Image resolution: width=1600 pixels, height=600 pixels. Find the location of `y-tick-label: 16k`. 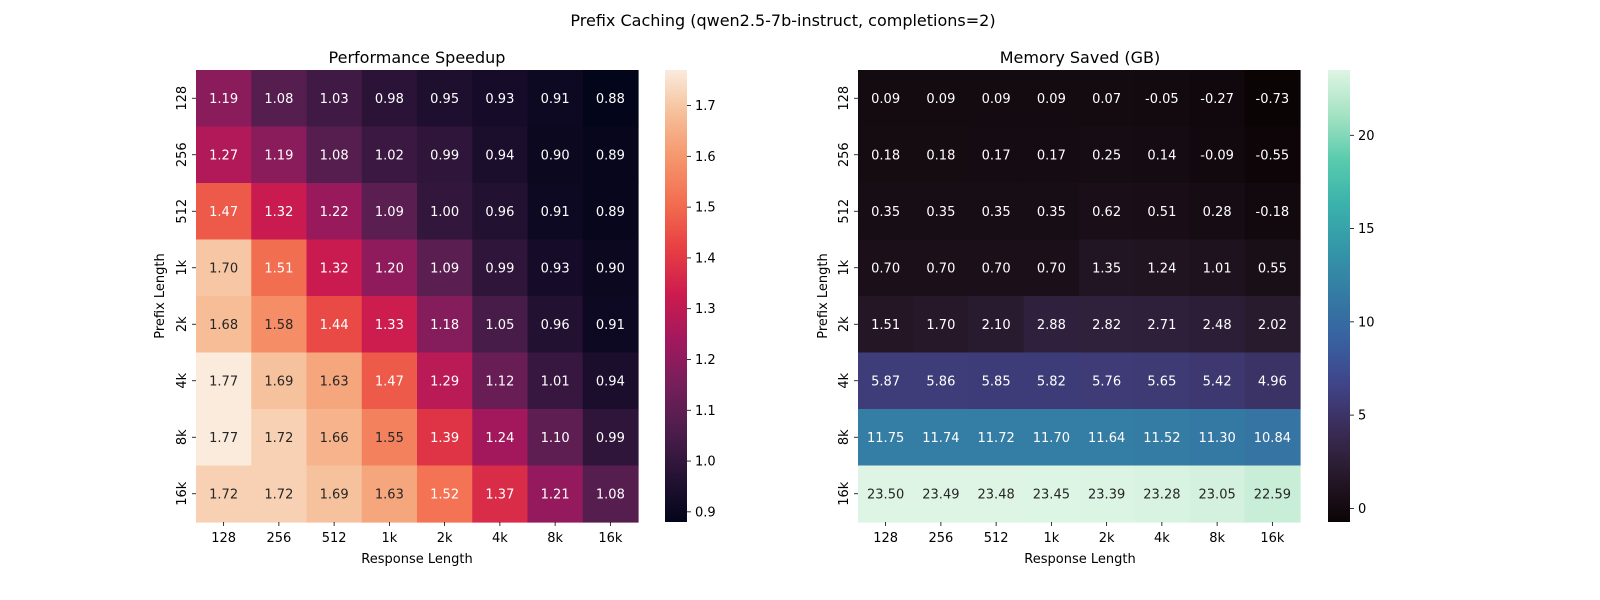

y-tick-label: 16k is located at coordinates (844, 493).